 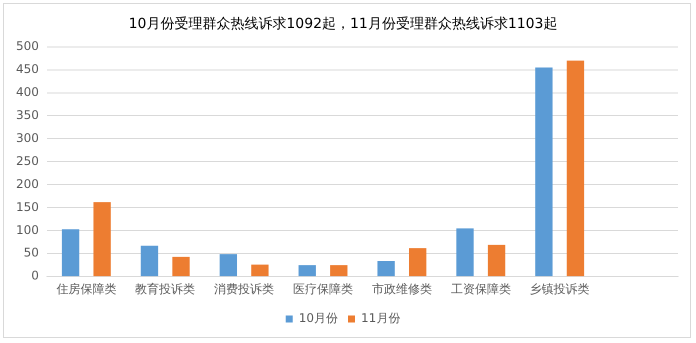 What do you see at coordinates (27, 229) in the screenshot?
I see `y-tick-label: 100` at bounding box center [27, 229].